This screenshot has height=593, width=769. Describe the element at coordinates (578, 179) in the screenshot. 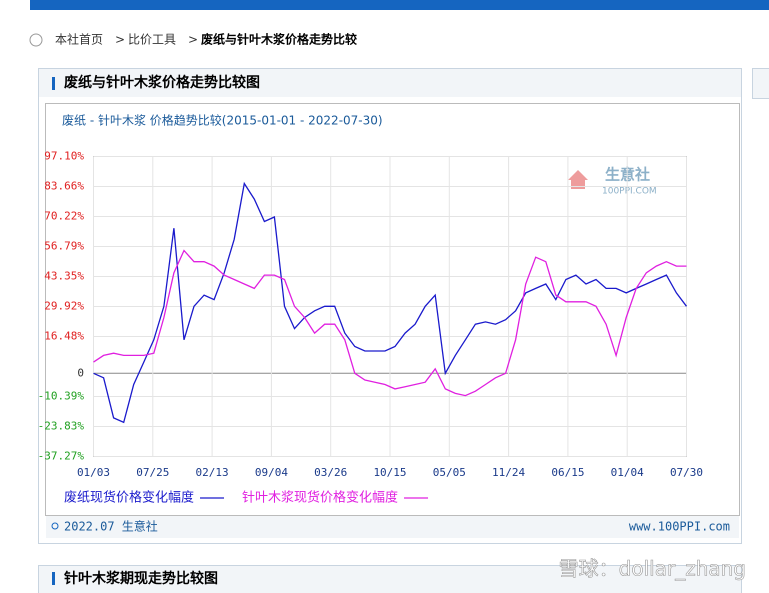

I see `logo-icon` at that location.